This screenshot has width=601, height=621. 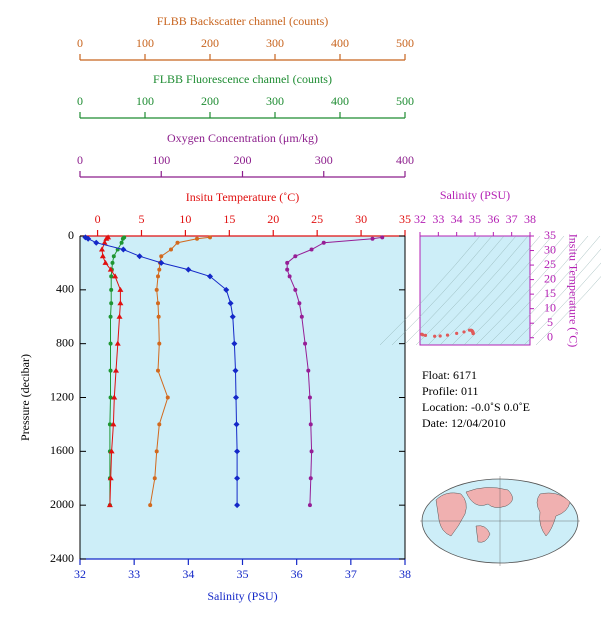 I want to click on float-info: Date: 12/04/2010, so click(x=464, y=423).